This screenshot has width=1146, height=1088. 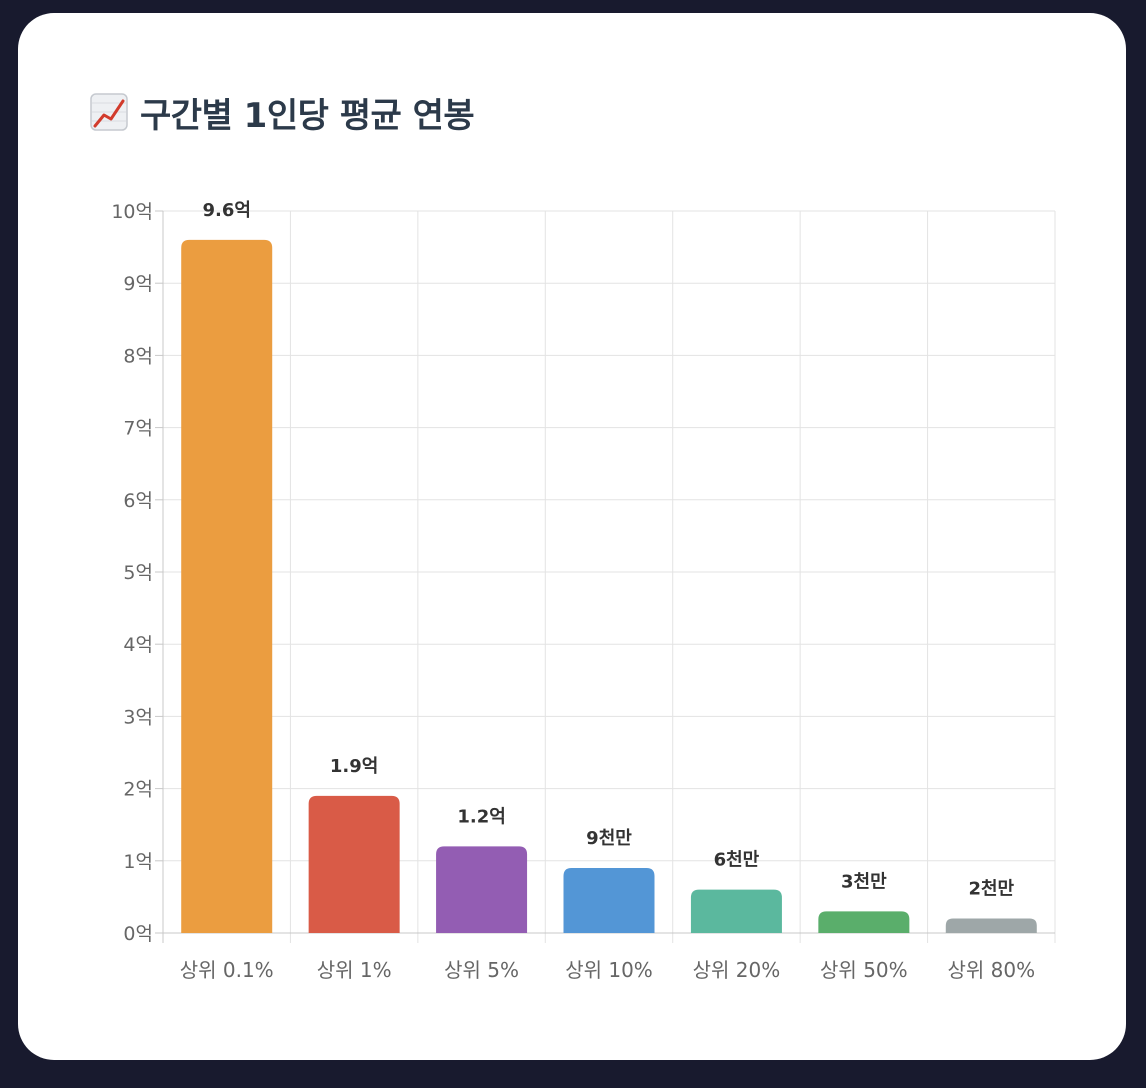 I want to click on x-tick-label: 상위 50%, so click(x=864, y=970).